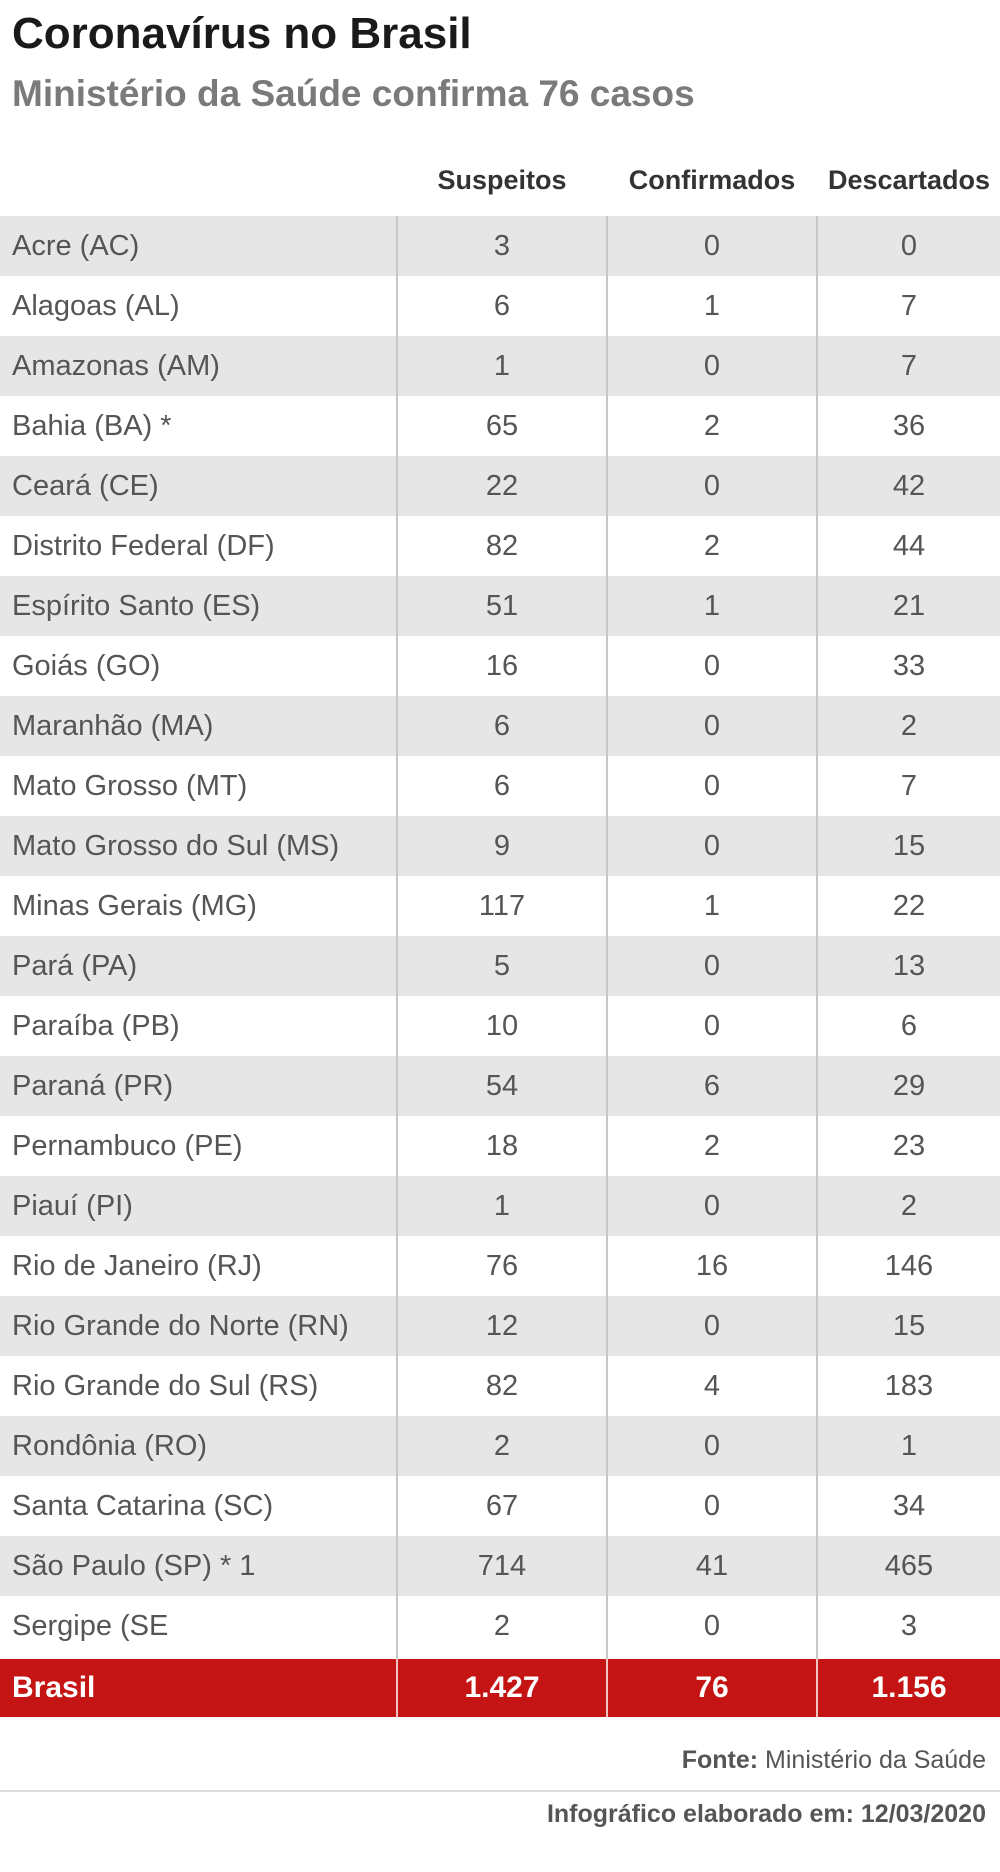  I want to click on descartados-value: 183, so click(909, 1386).